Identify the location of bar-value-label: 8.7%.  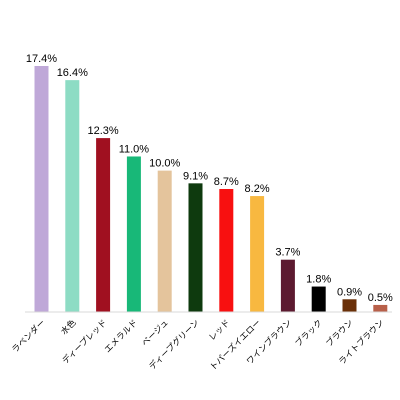
(226, 182).